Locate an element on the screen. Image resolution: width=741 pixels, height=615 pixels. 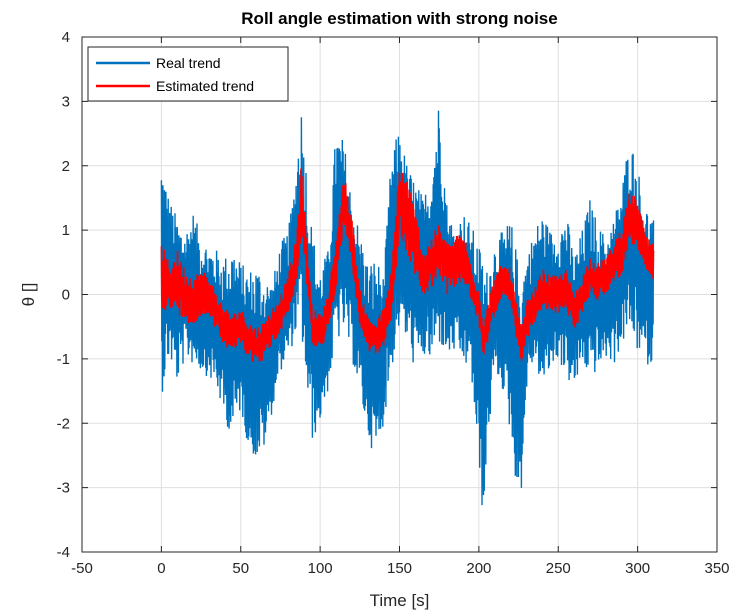
legend: Real trend Estimated trend is located at coordinates (188, 74).